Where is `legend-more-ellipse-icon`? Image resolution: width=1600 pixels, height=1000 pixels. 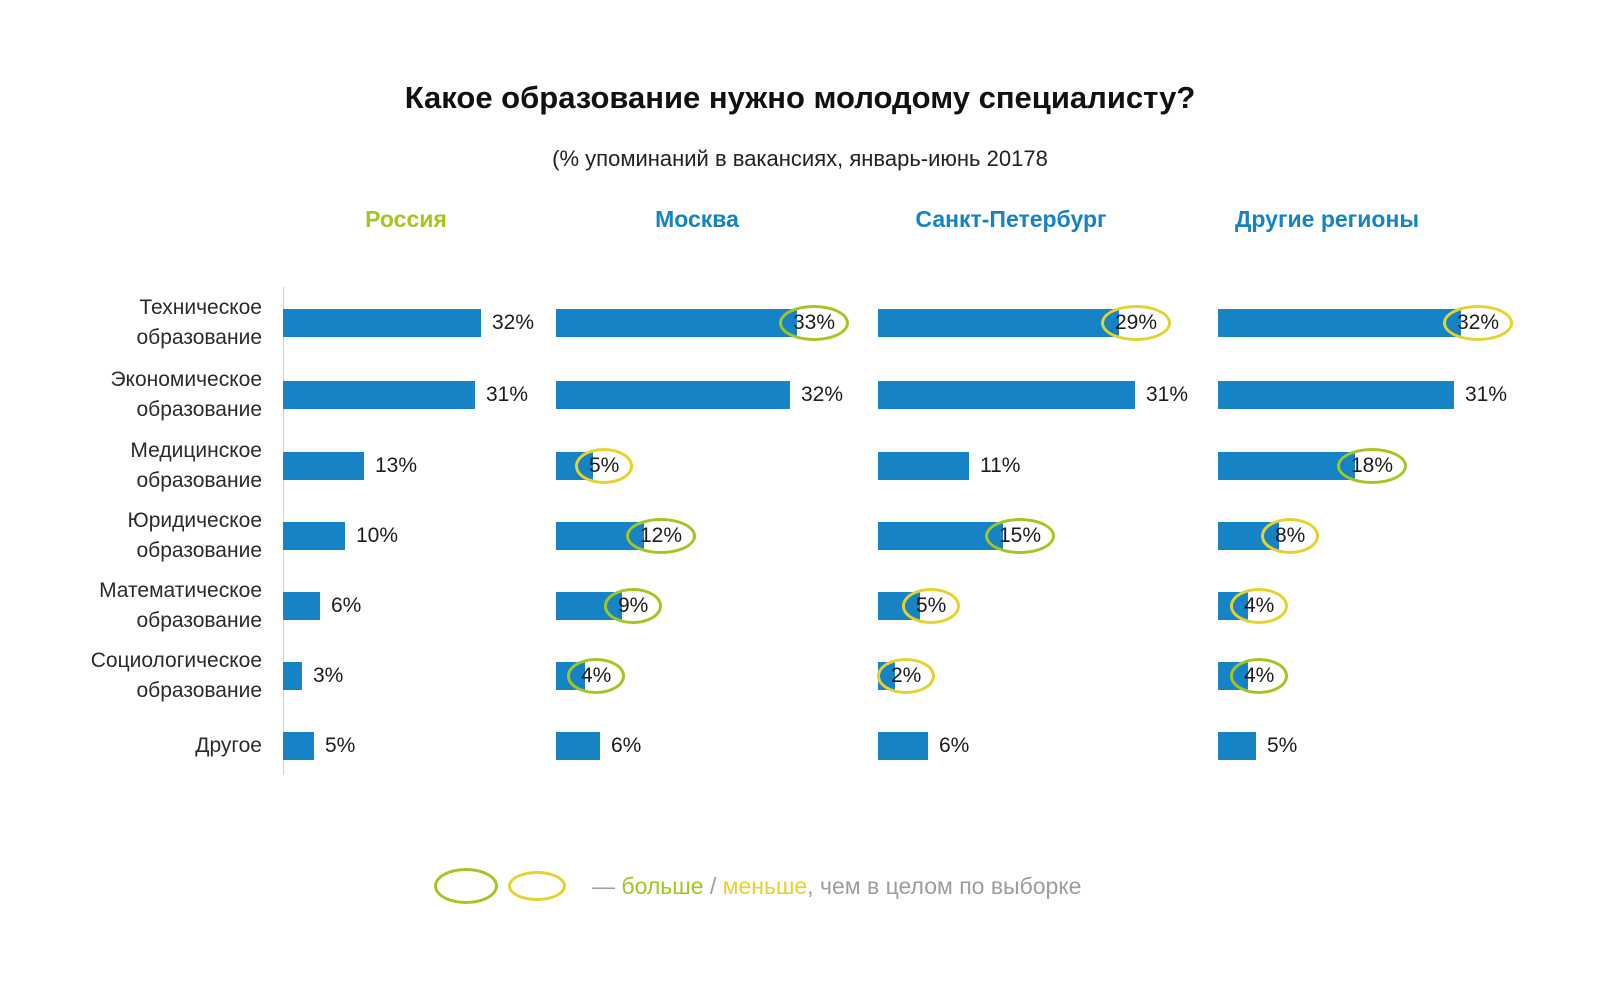
legend-more-ellipse-icon is located at coordinates (466, 886).